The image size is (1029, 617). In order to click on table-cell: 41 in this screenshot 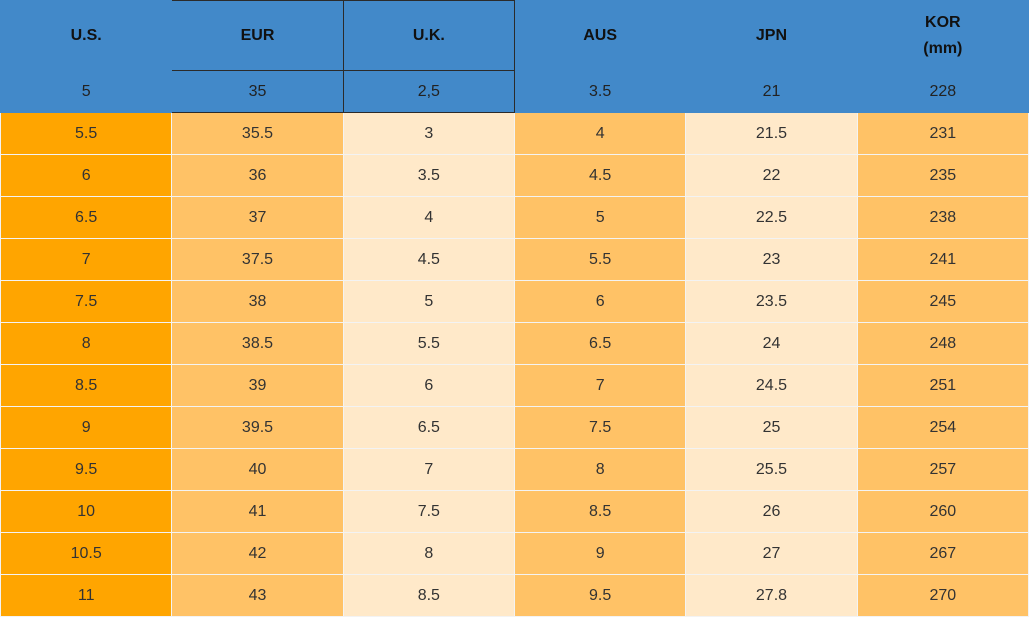, I will do `click(257, 511)`.